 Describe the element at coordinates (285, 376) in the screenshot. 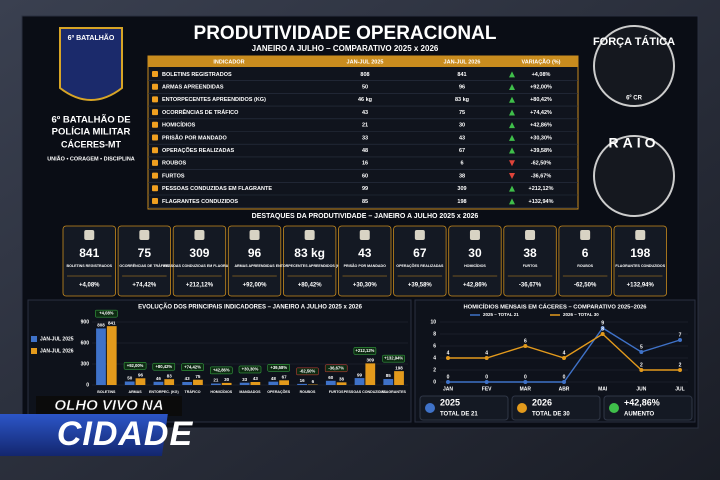

I see `bar-value: 67` at that location.